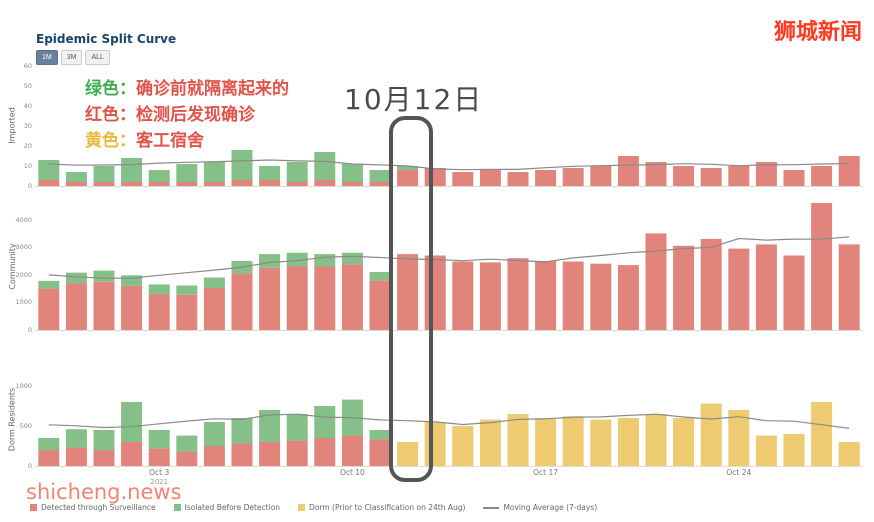 The width and height of the screenshot is (874, 522). What do you see at coordinates (411, 299) in the screenshot?
I see `highlight-rect` at bounding box center [411, 299].